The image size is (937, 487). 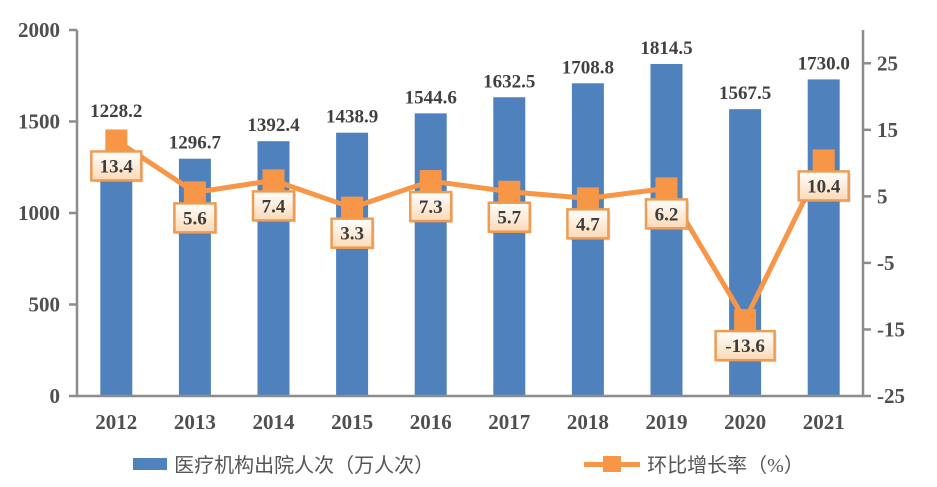 What do you see at coordinates (886, 263) in the screenshot?
I see `svg-text: -5` at bounding box center [886, 263].